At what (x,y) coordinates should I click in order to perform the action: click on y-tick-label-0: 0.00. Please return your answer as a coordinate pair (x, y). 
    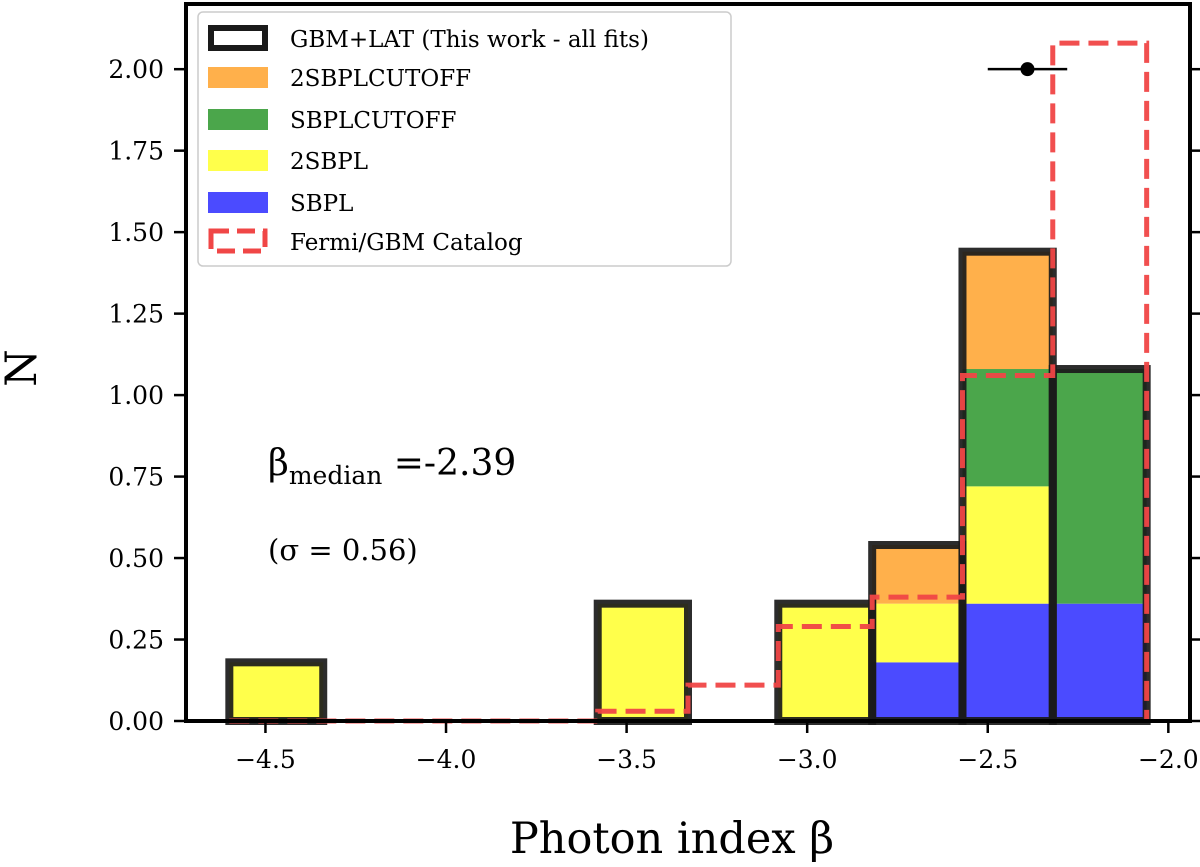
    Looking at the image, I should click on (136, 721).